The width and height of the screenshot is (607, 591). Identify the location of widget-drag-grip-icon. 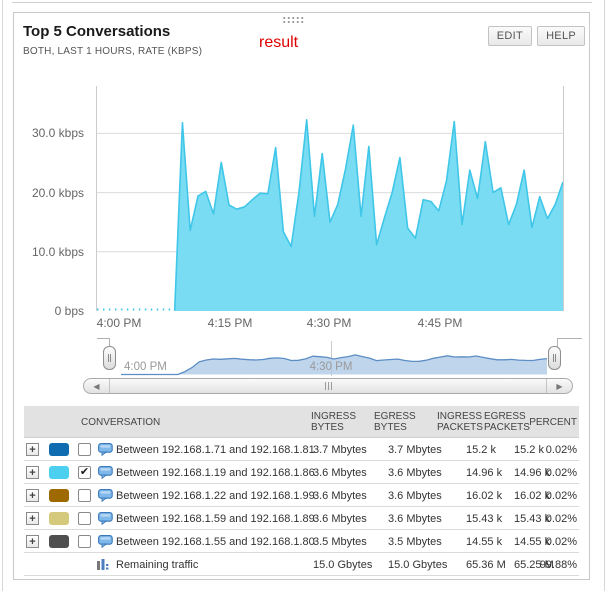
(293, 20).